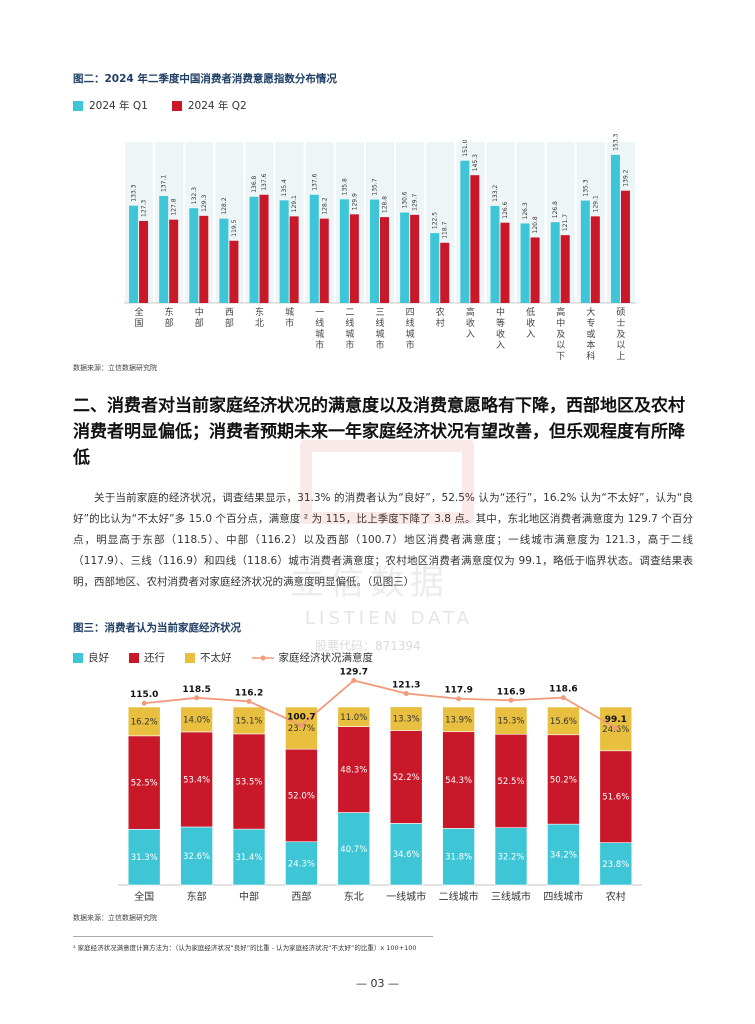  I want to click on satisfaction-label: 118.5, so click(196, 690).